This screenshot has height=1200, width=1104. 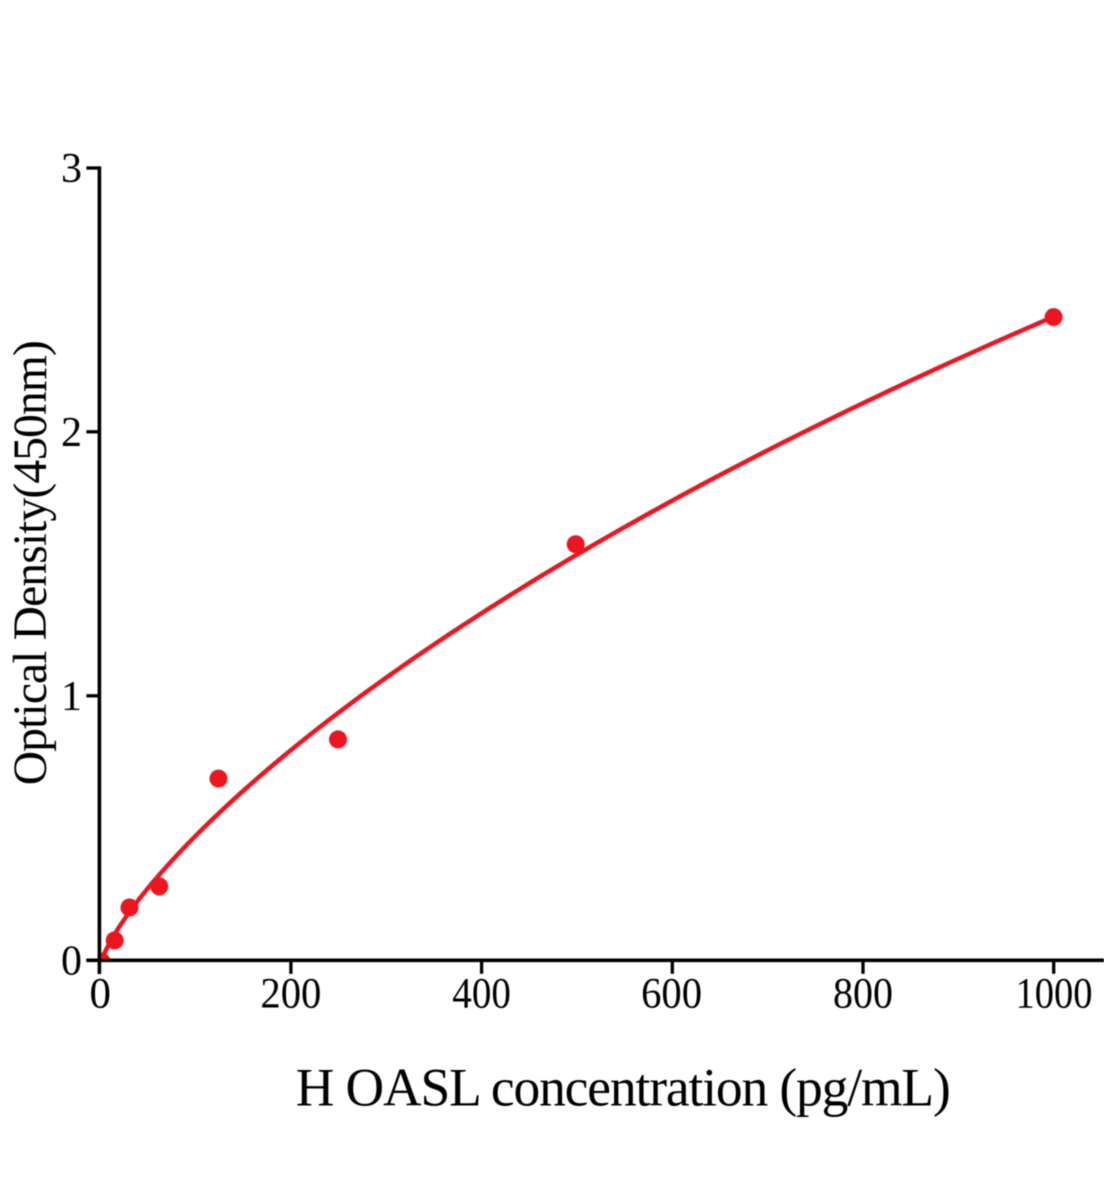 I want to click on svg-text: 400, so click(x=481, y=994).